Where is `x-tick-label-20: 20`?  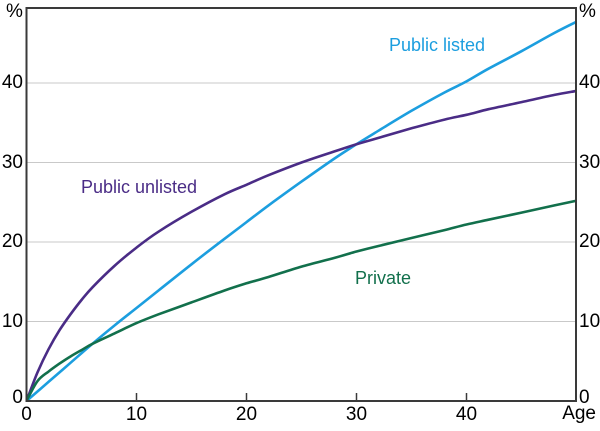
x-tick-label-20: 20 is located at coordinates (246, 414).